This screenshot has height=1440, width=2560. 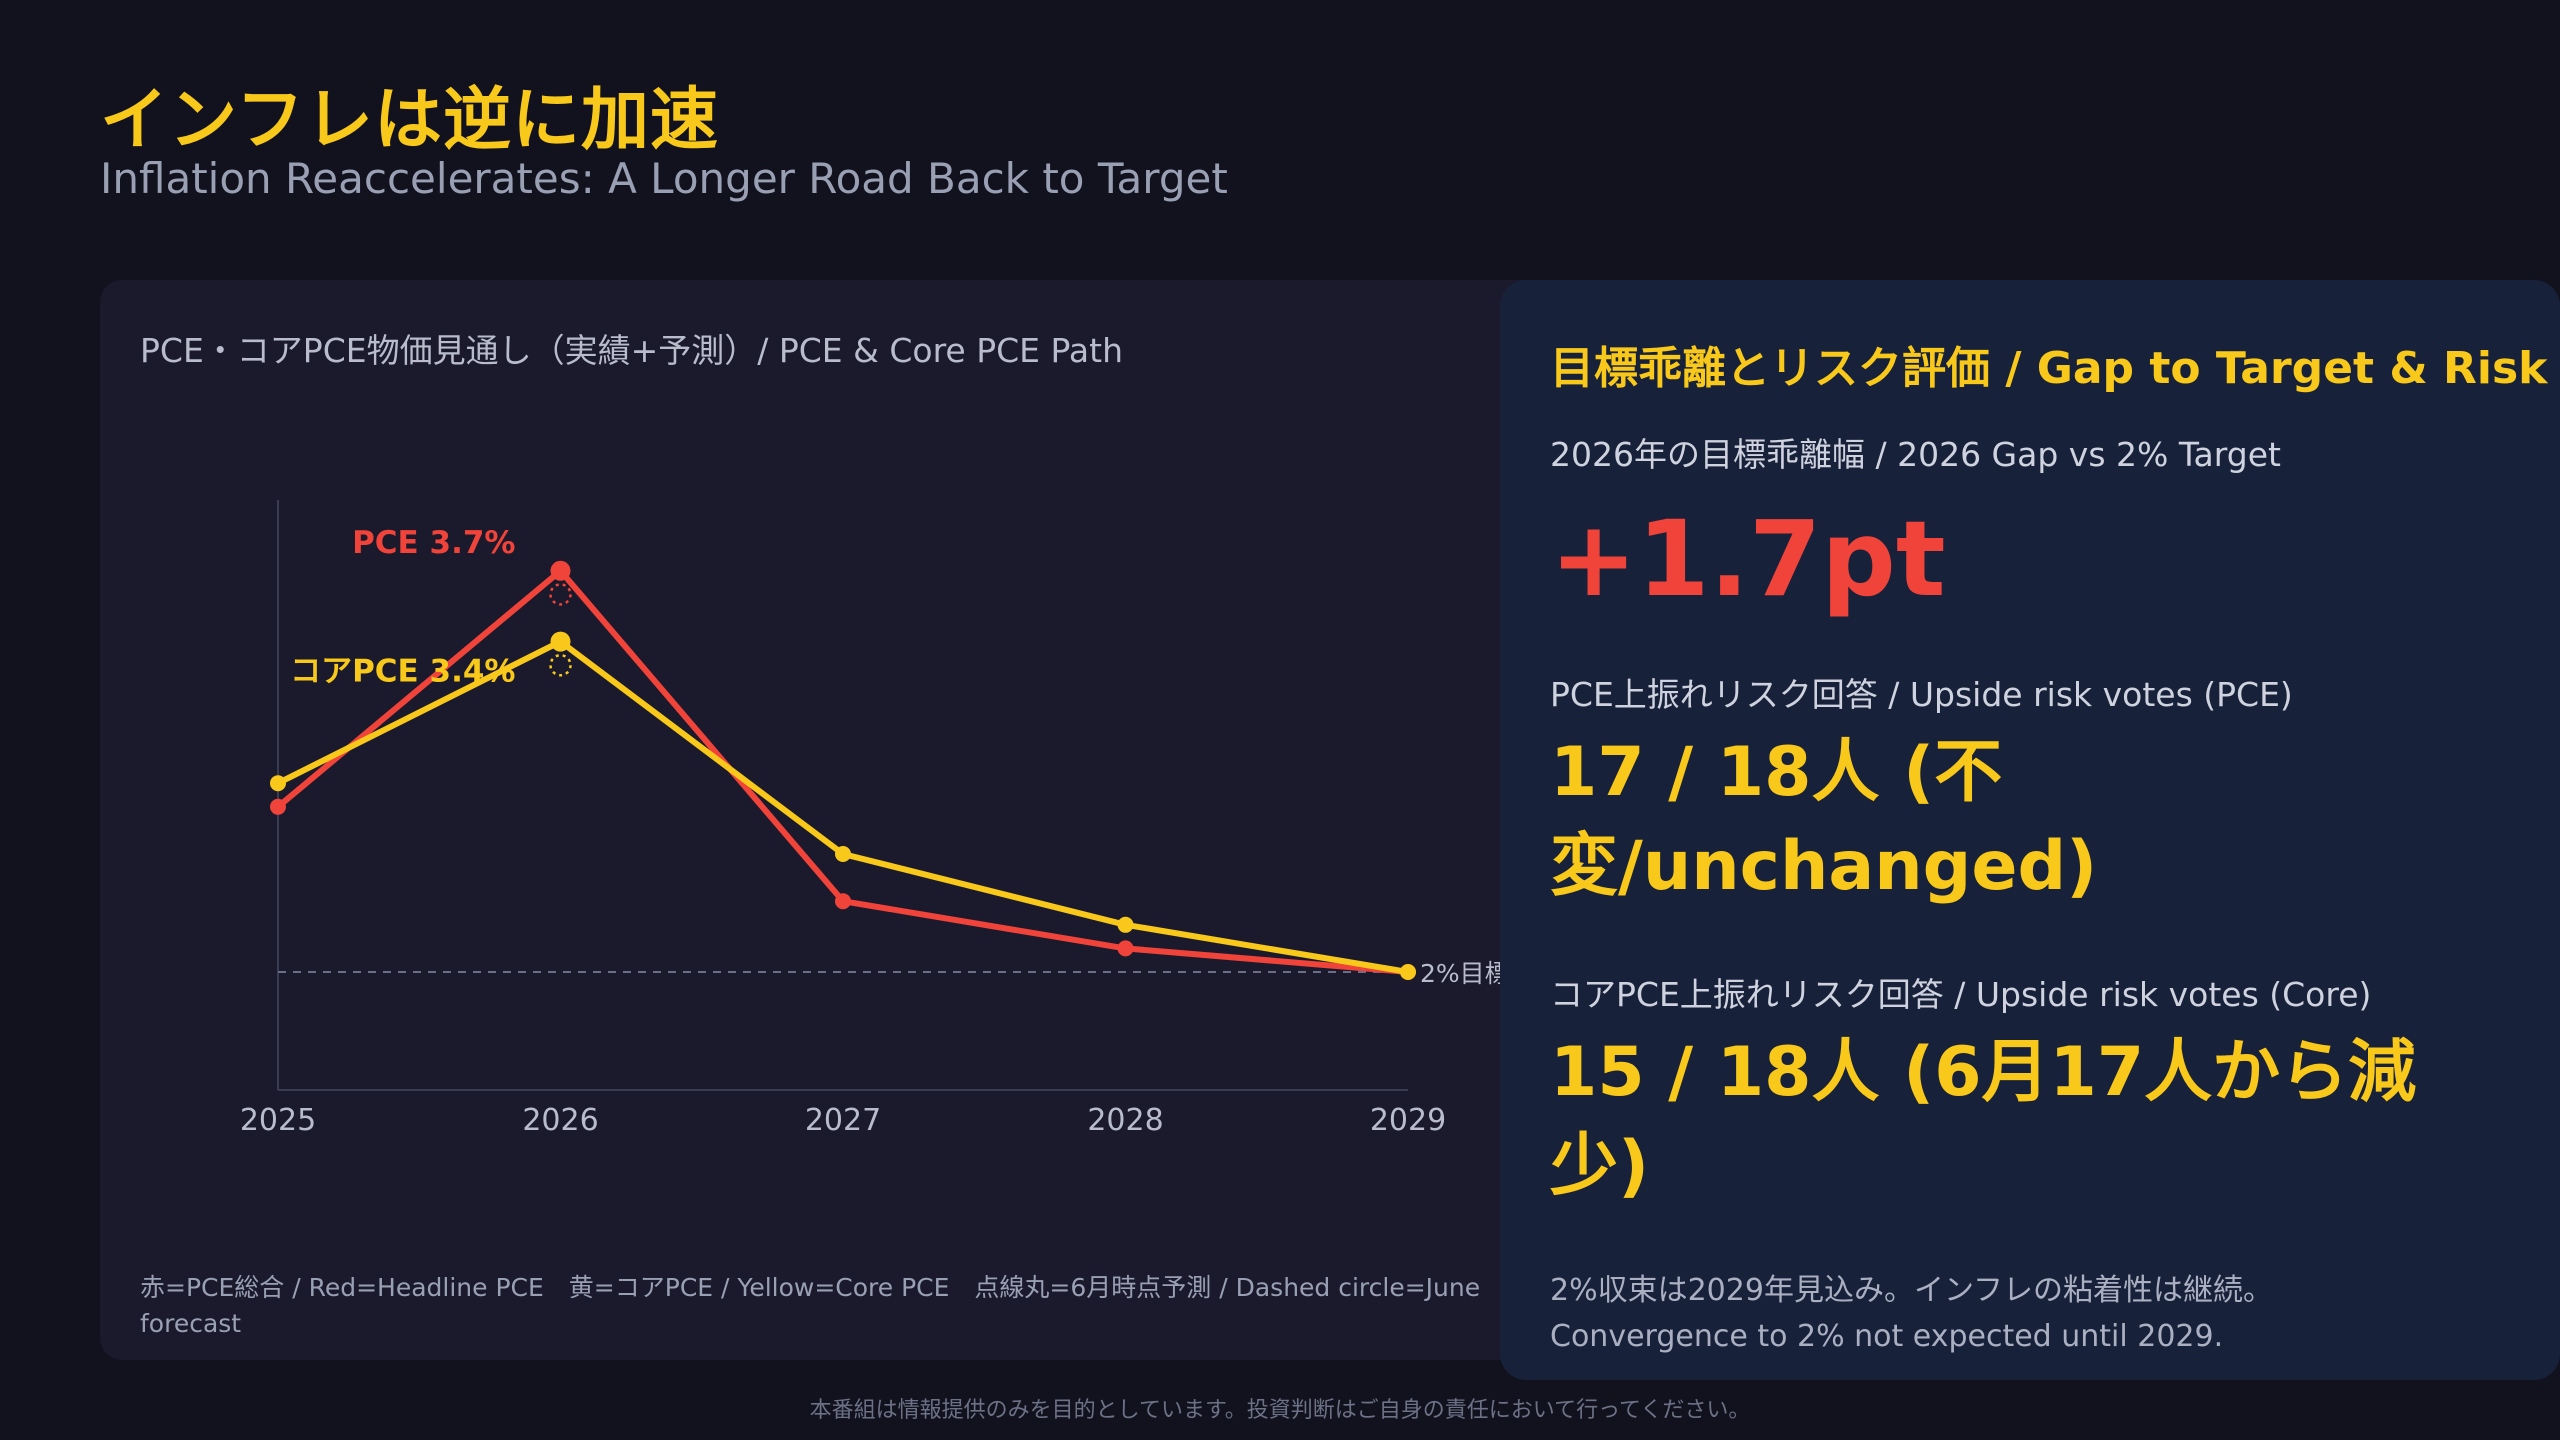 I want to click on target-label: 2%目標, so click(x=1465, y=973).